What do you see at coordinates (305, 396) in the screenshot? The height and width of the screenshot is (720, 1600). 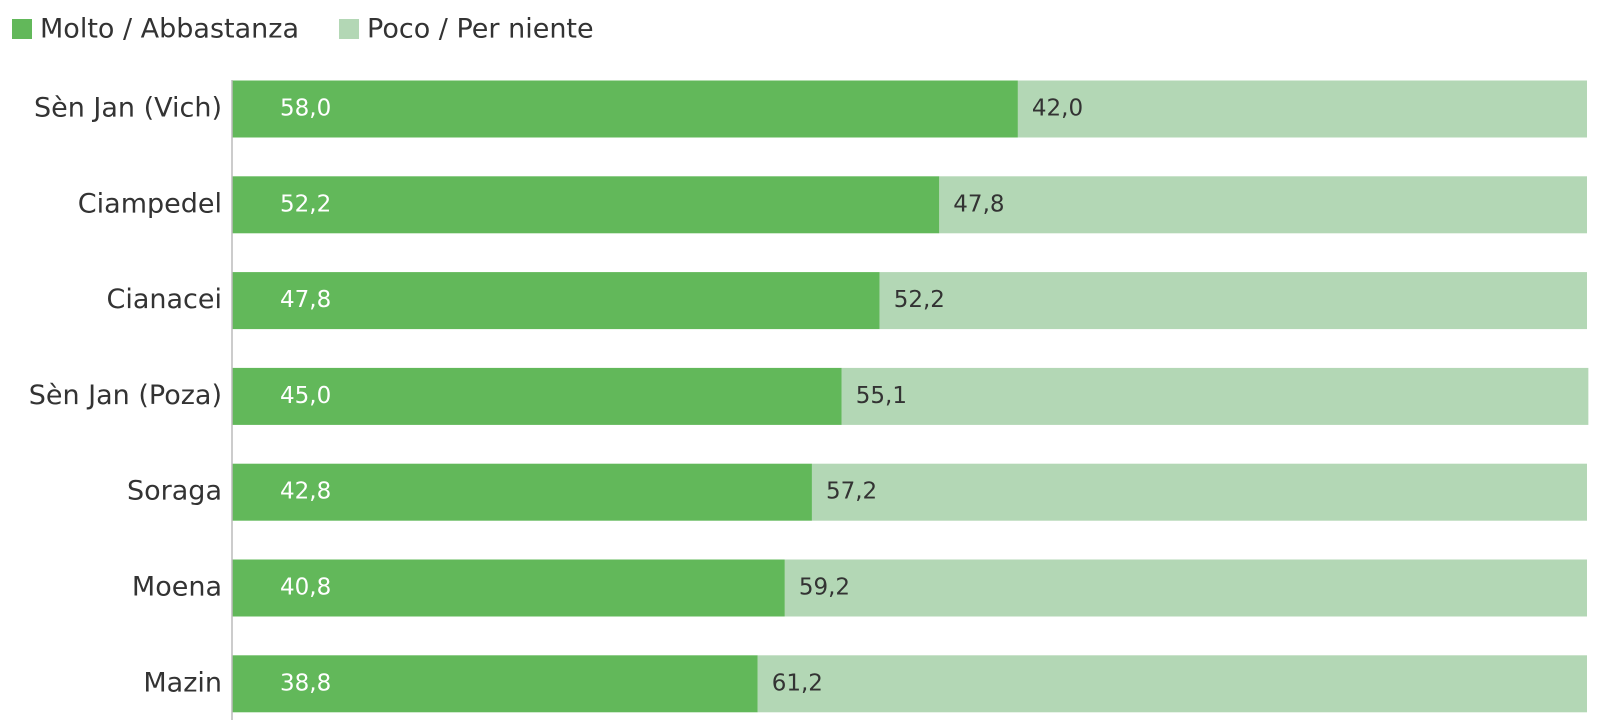 I see `value-label: 45,0` at bounding box center [305, 396].